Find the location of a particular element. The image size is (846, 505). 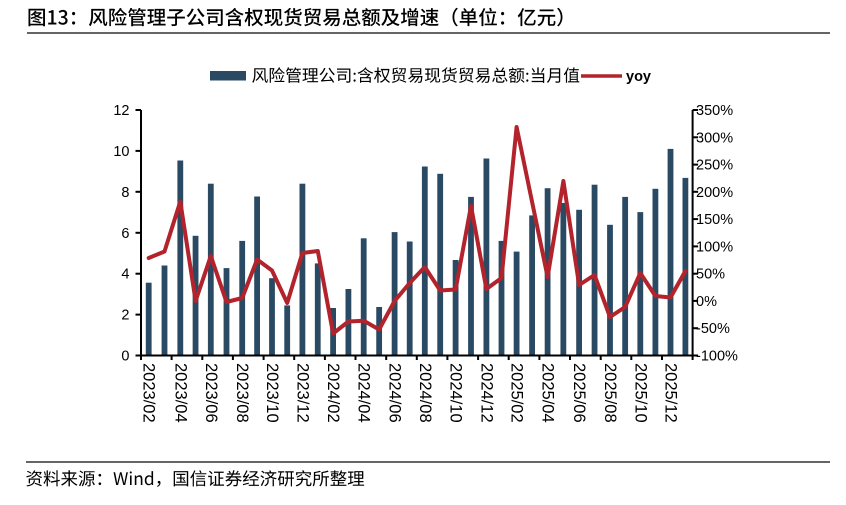

svg-text: 0% is located at coordinates (706, 302).